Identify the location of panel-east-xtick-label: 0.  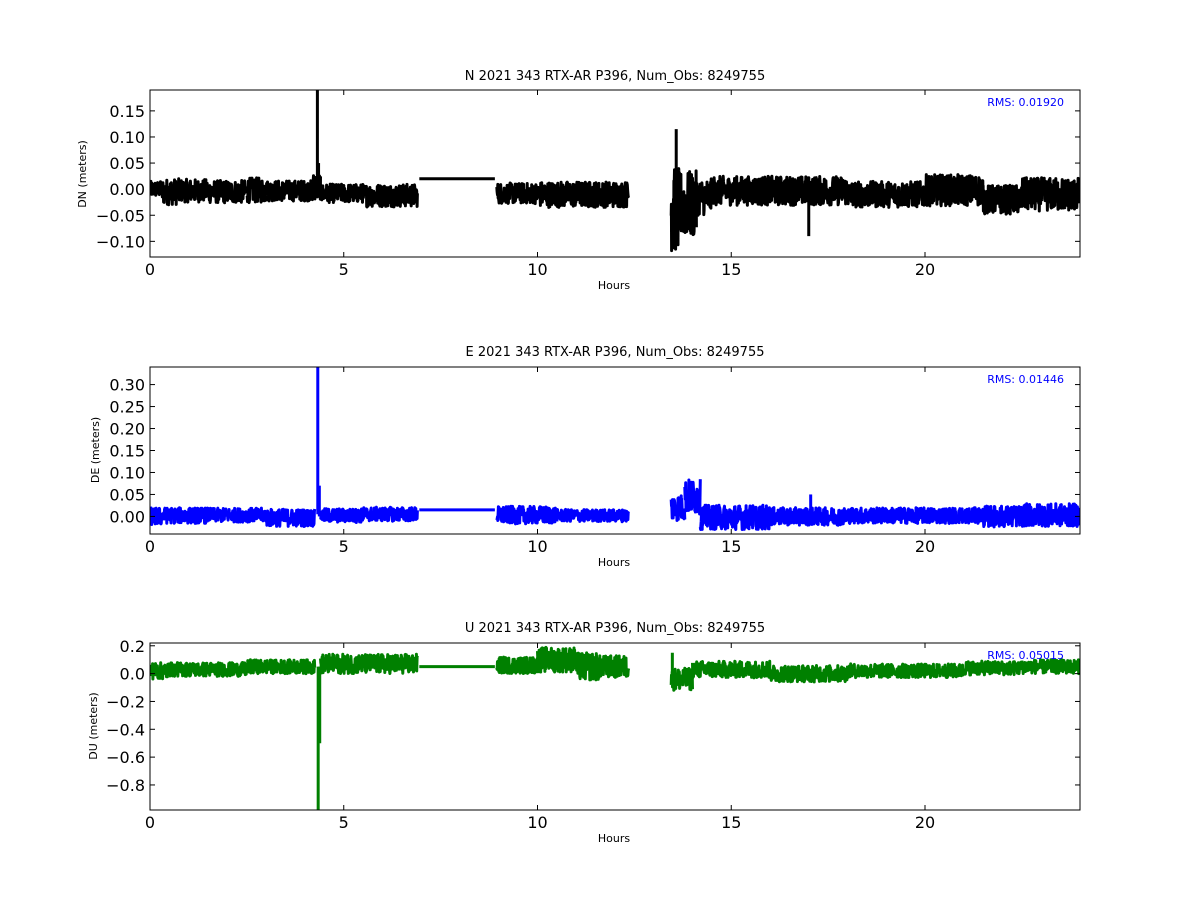
(150, 546).